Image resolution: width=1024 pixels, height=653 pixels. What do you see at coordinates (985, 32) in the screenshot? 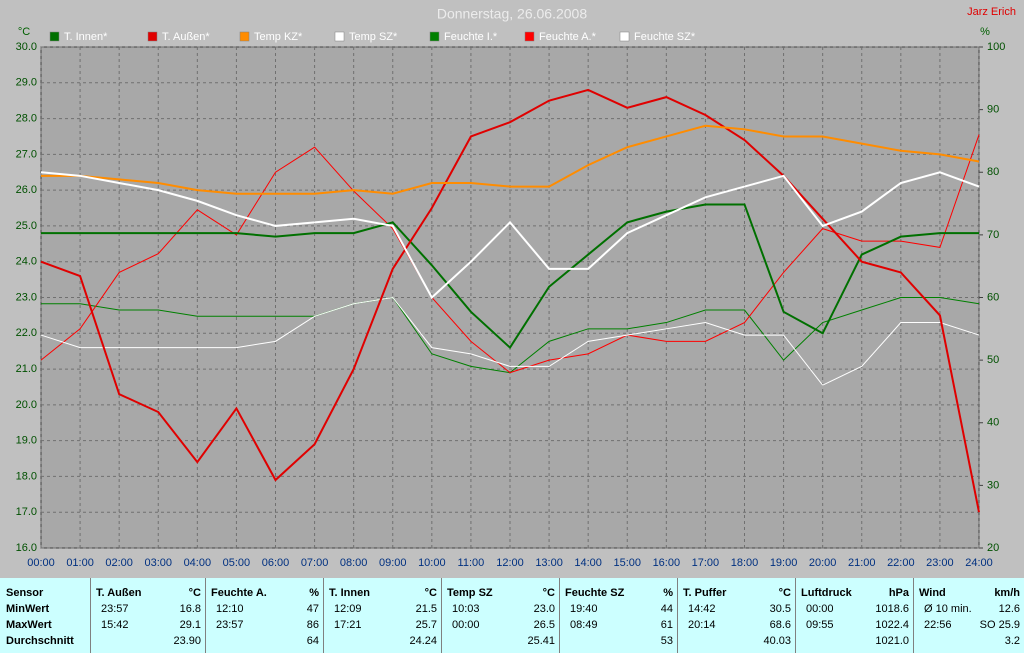
I see `y2-axis-label: %` at bounding box center [985, 32].